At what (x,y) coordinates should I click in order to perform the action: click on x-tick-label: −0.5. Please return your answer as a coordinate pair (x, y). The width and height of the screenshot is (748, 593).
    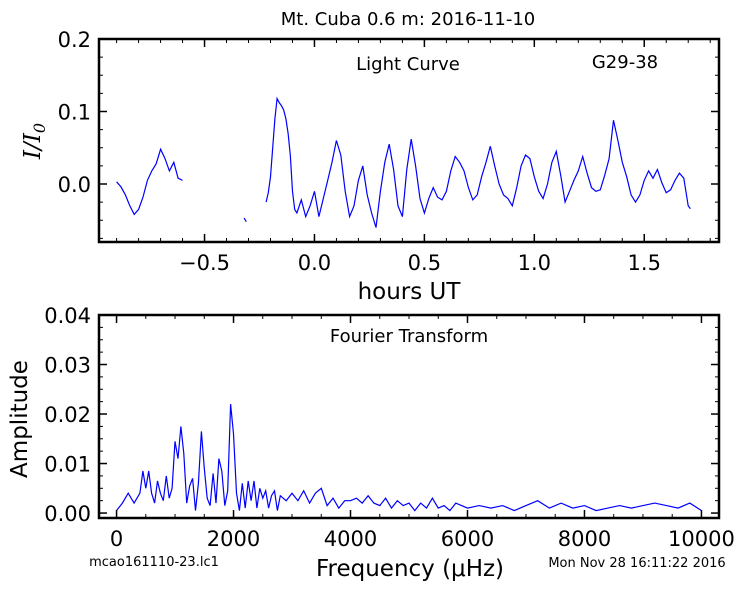
    Looking at the image, I should click on (204, 263).